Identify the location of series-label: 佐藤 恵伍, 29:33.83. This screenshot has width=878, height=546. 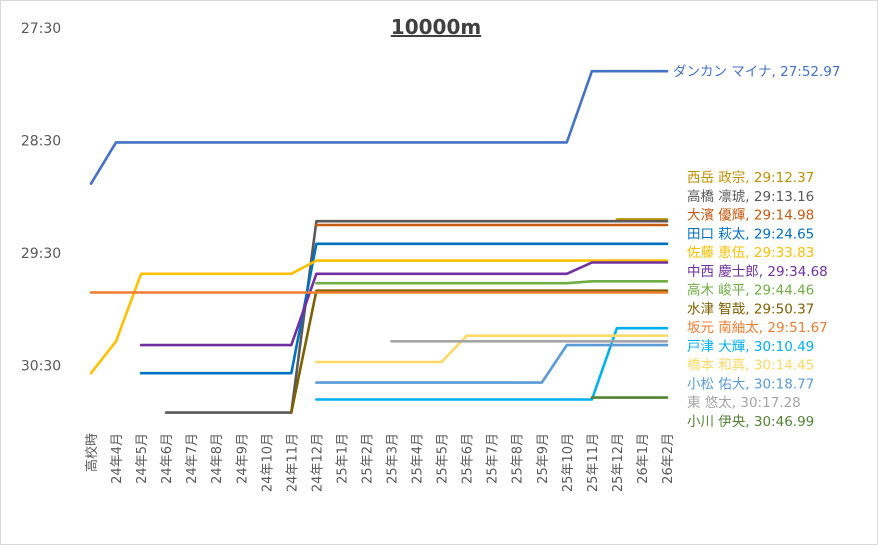
(750, 253).